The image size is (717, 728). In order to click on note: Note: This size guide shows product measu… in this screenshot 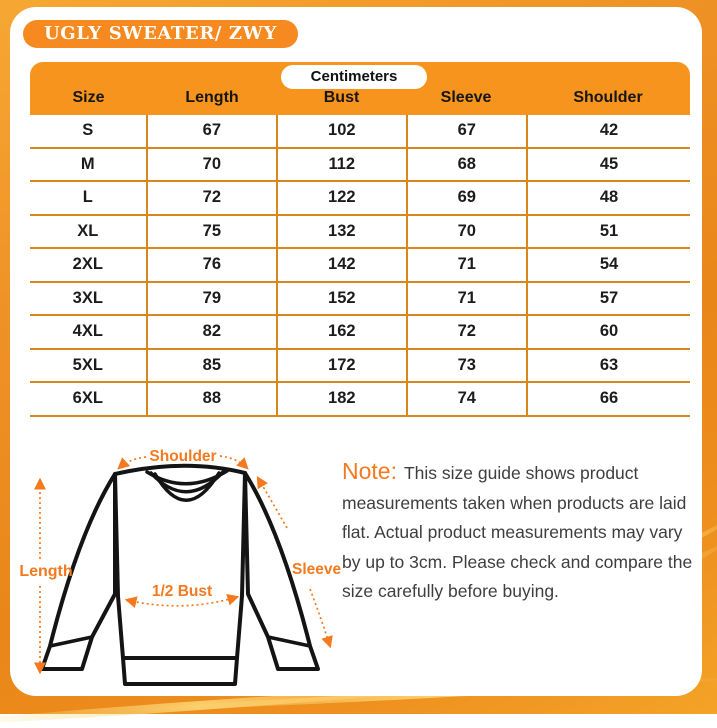, I will do `click(522, 532)`.